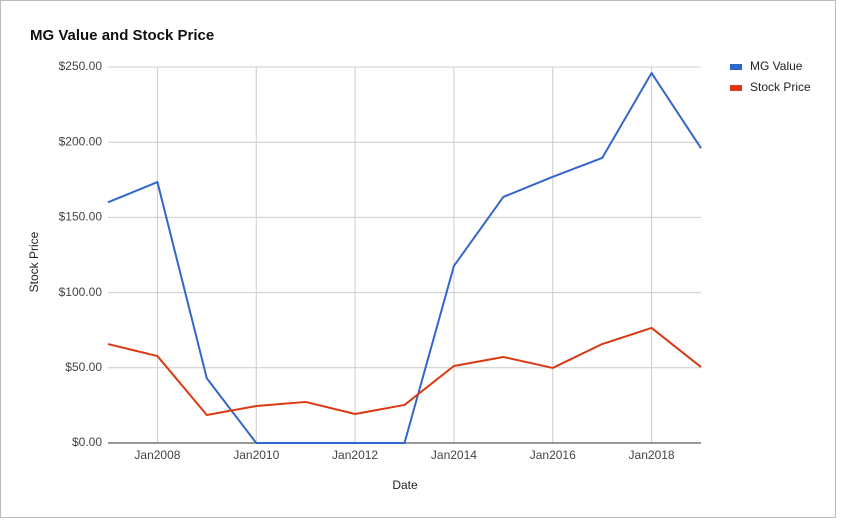 Image resolution: width=842 pixels, height=528 pixels. Describe the element at coordinates (81, 66) in the screenshot. I see `y-tick-label: $250.00` at that location.